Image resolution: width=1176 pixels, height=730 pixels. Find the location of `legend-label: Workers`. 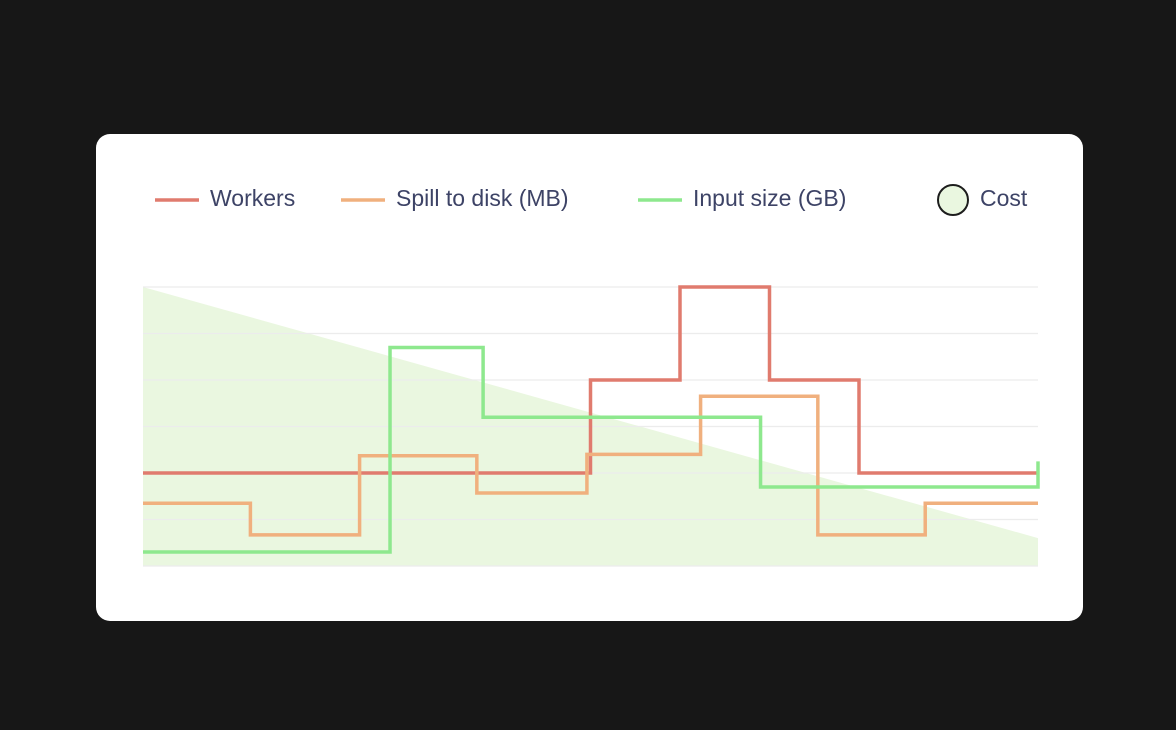

legend-label: Workers is located at coordinates (252, 198).